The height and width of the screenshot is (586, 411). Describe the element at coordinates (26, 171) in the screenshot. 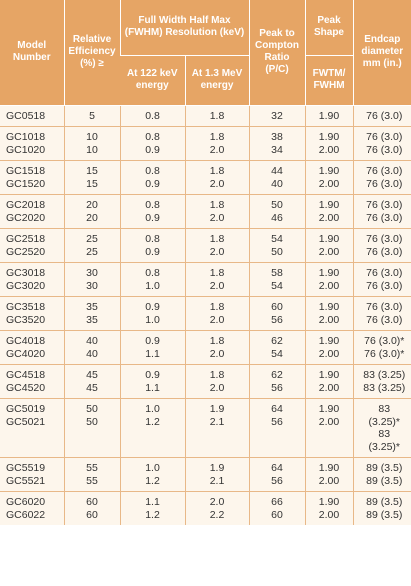

I see `cell-text: GC1518` at that location.